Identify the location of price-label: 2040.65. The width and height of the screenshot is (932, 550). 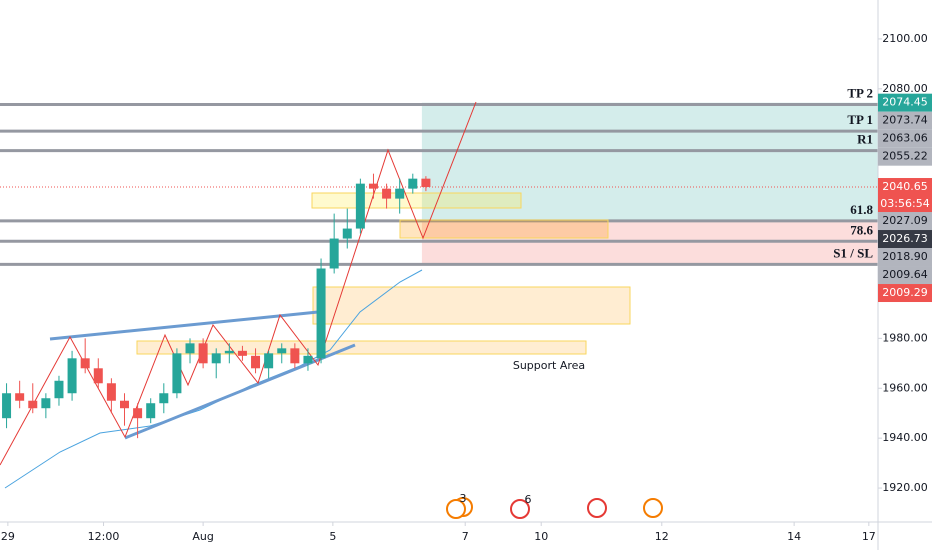
(905, 186).